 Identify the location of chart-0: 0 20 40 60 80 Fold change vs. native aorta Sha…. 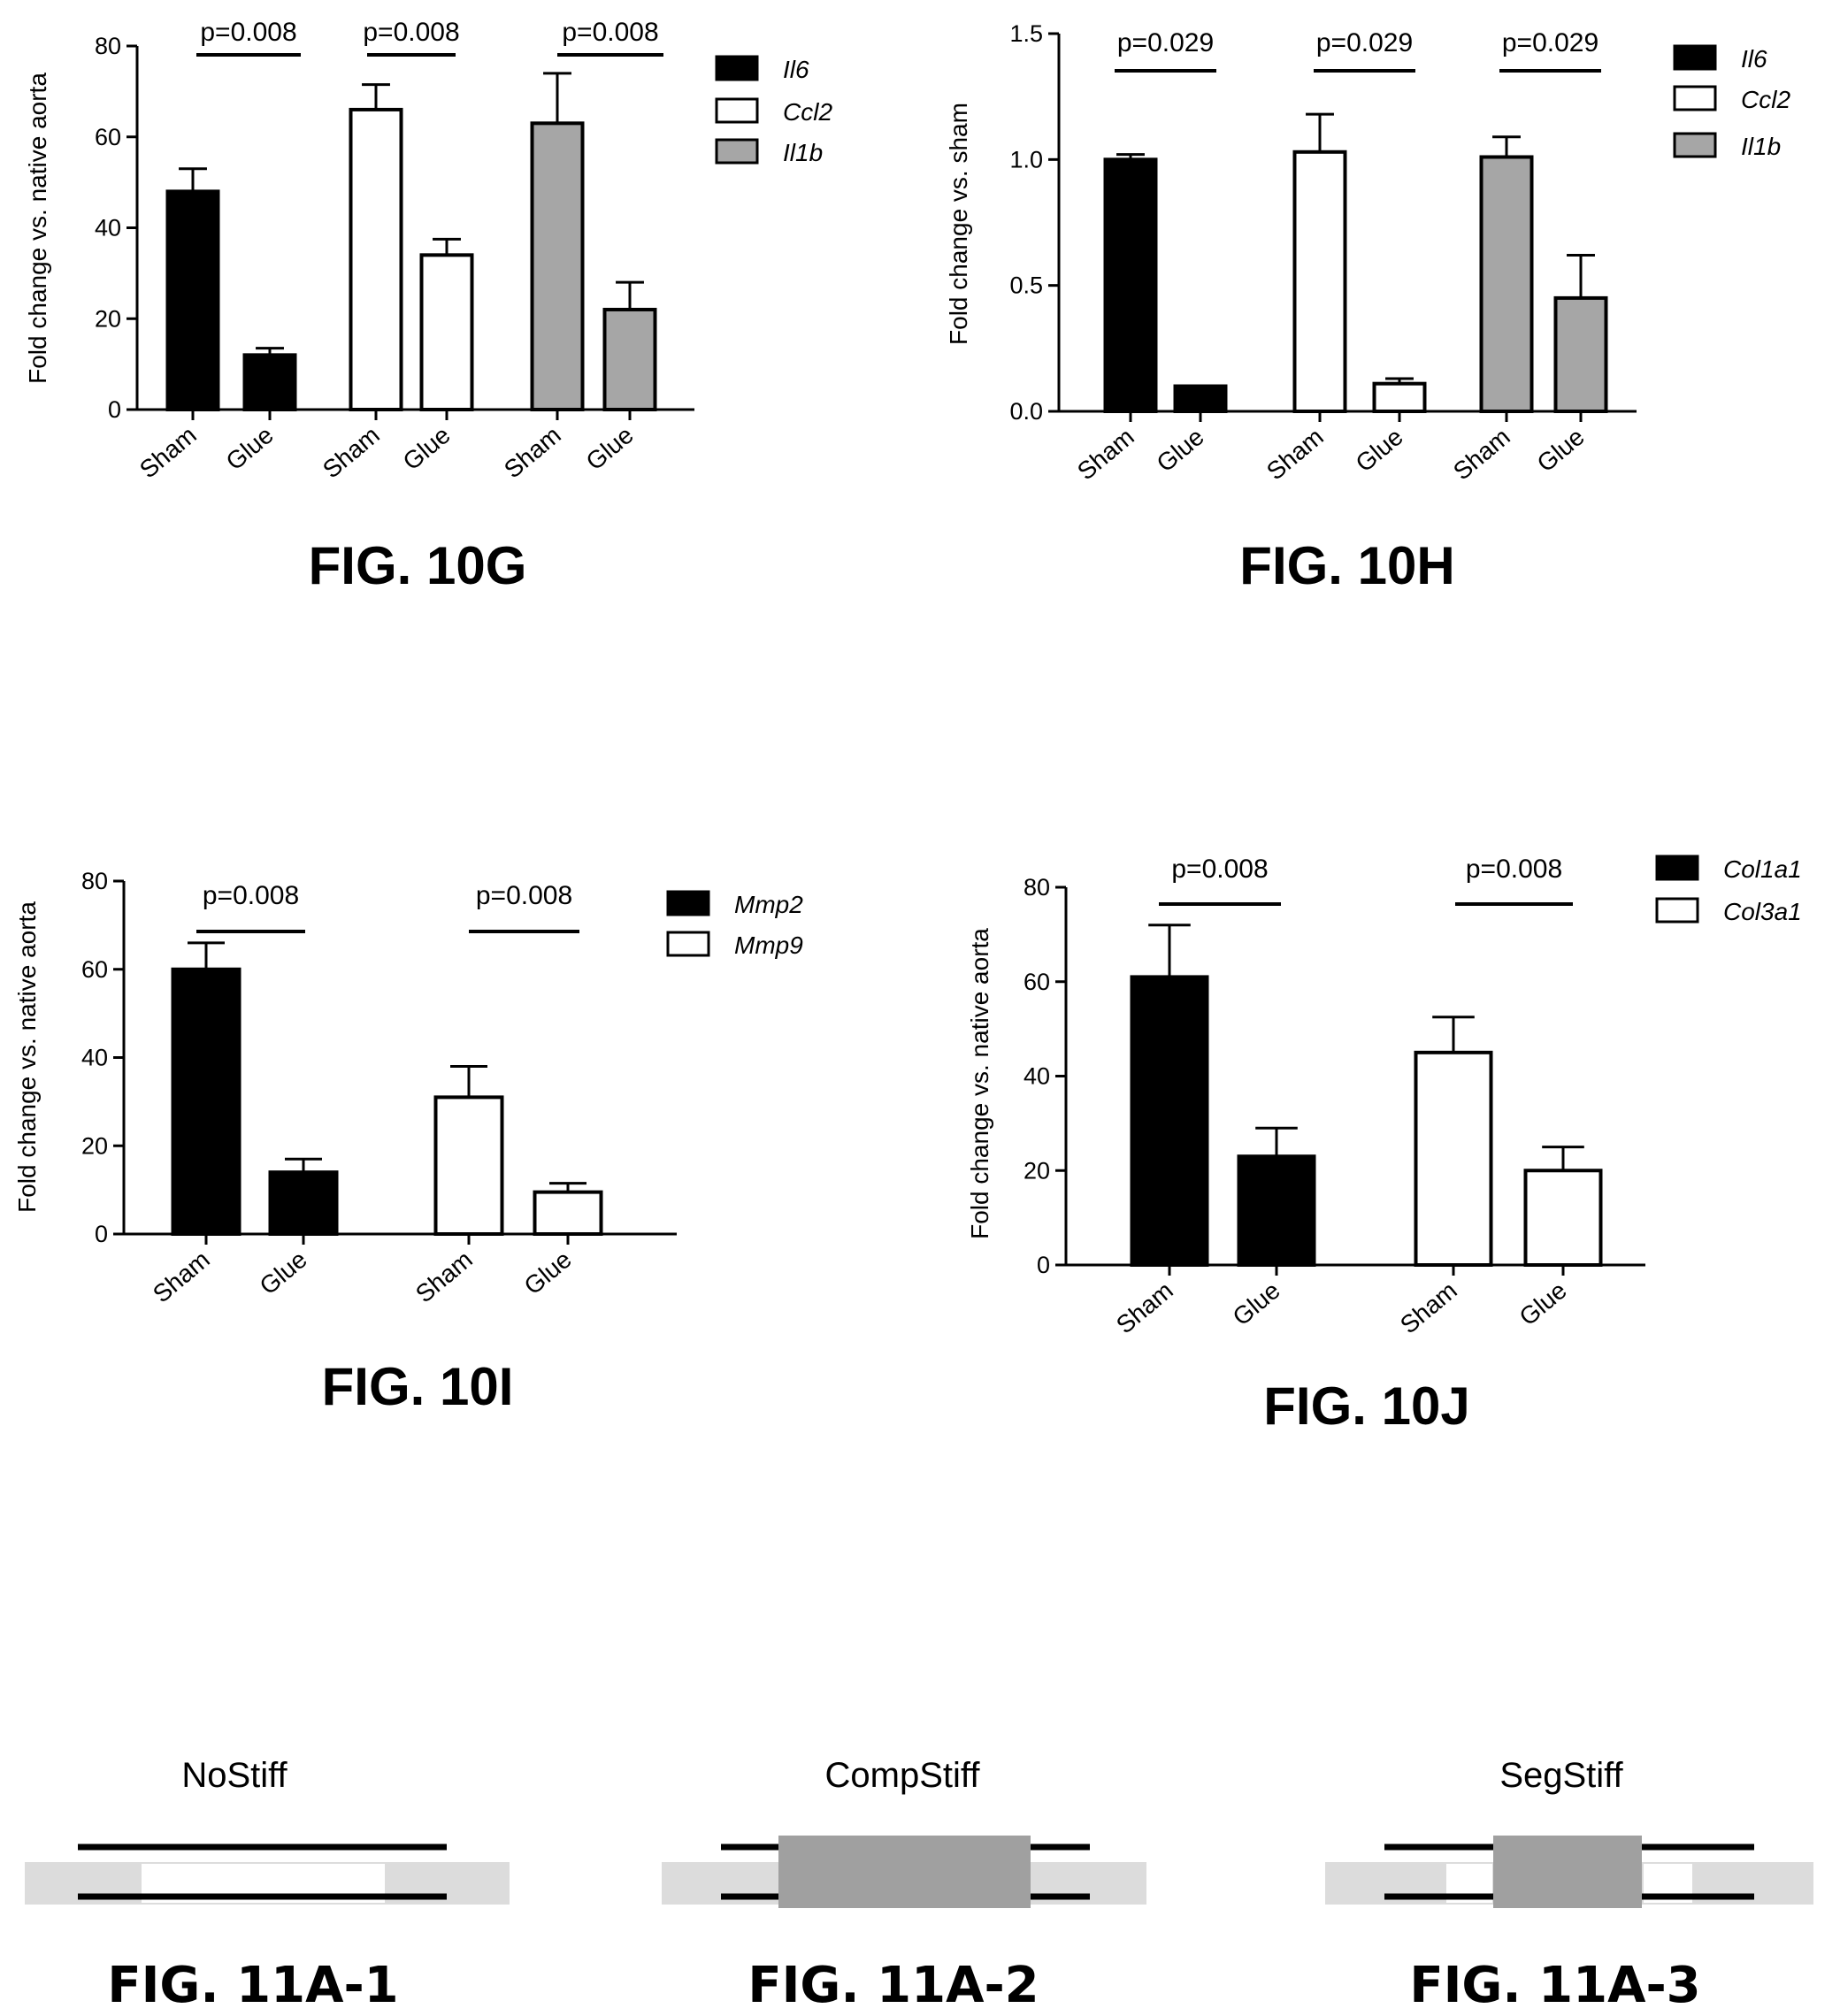
(428, 307).